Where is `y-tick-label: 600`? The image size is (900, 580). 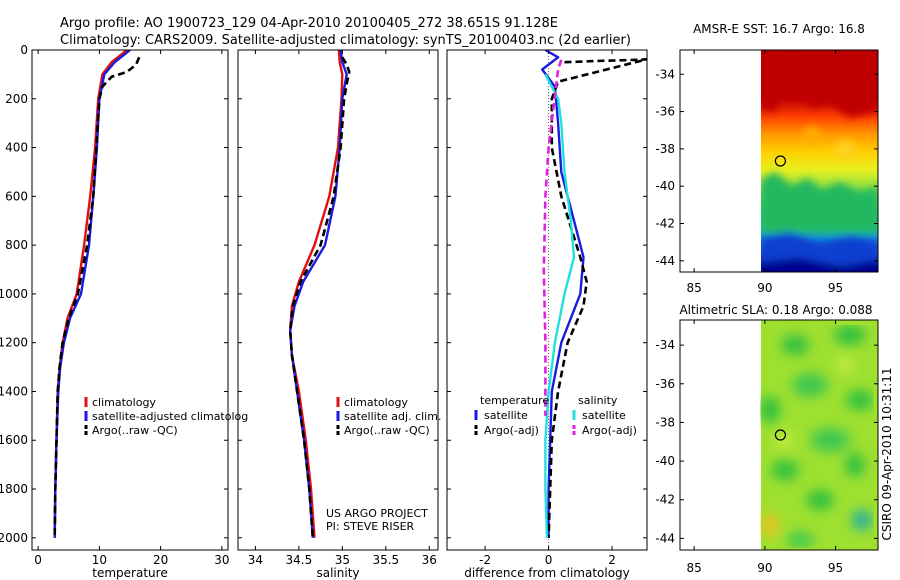 y-tick-label: 600 is located at coordinates (16, 196).